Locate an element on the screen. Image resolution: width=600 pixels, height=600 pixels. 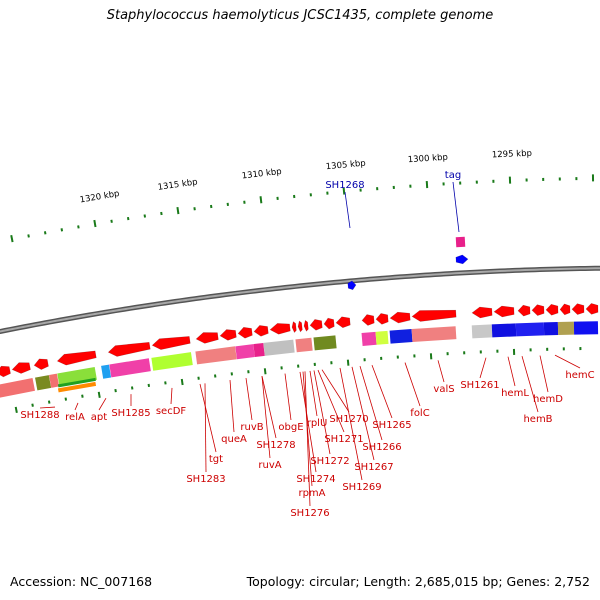
gene-label: SH1265 is located at coordinates (391, 425).